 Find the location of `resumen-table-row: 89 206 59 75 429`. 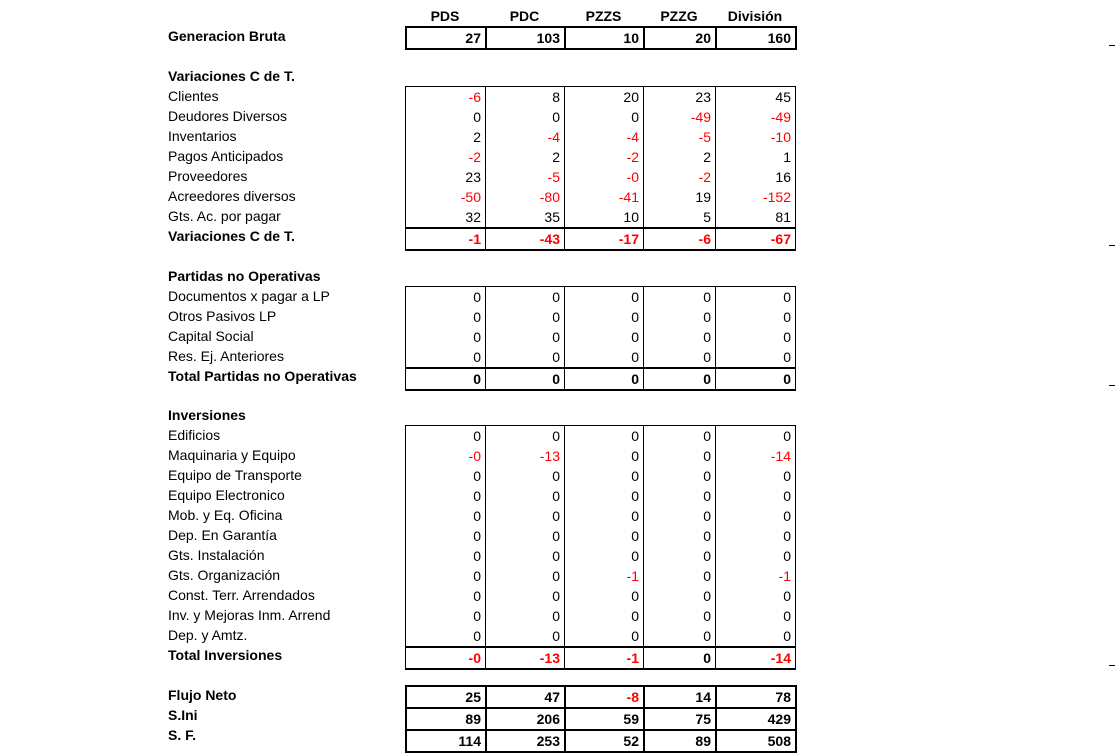

resumen-table-row: 89 206 59 75 429 is located at coordinates (601, 719).